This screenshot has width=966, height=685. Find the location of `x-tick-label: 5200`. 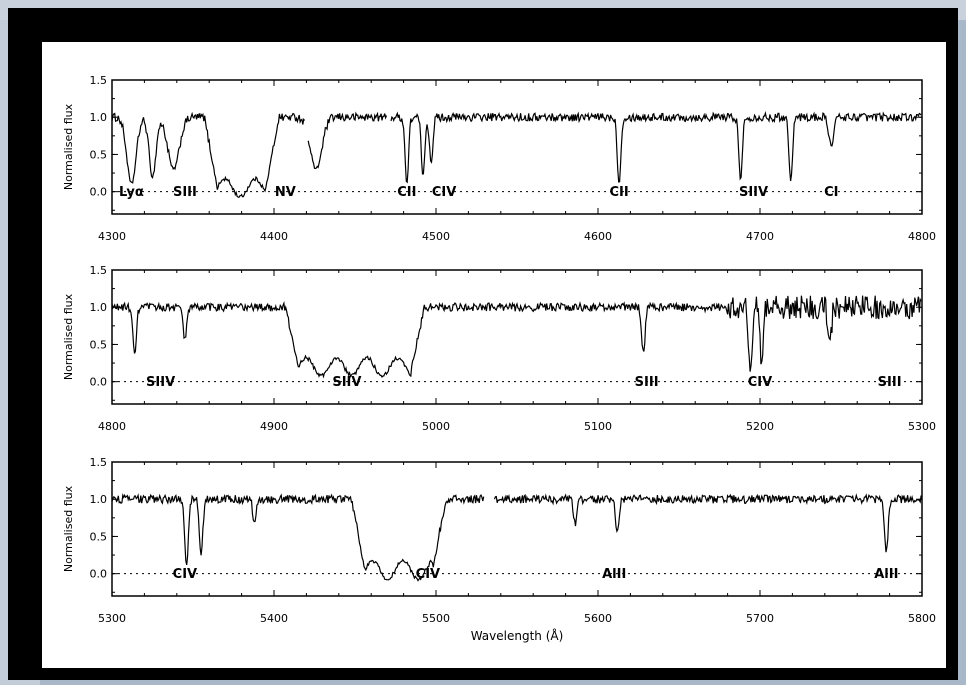

x-tick-label: 5200 is located at coordinates (760, 426).